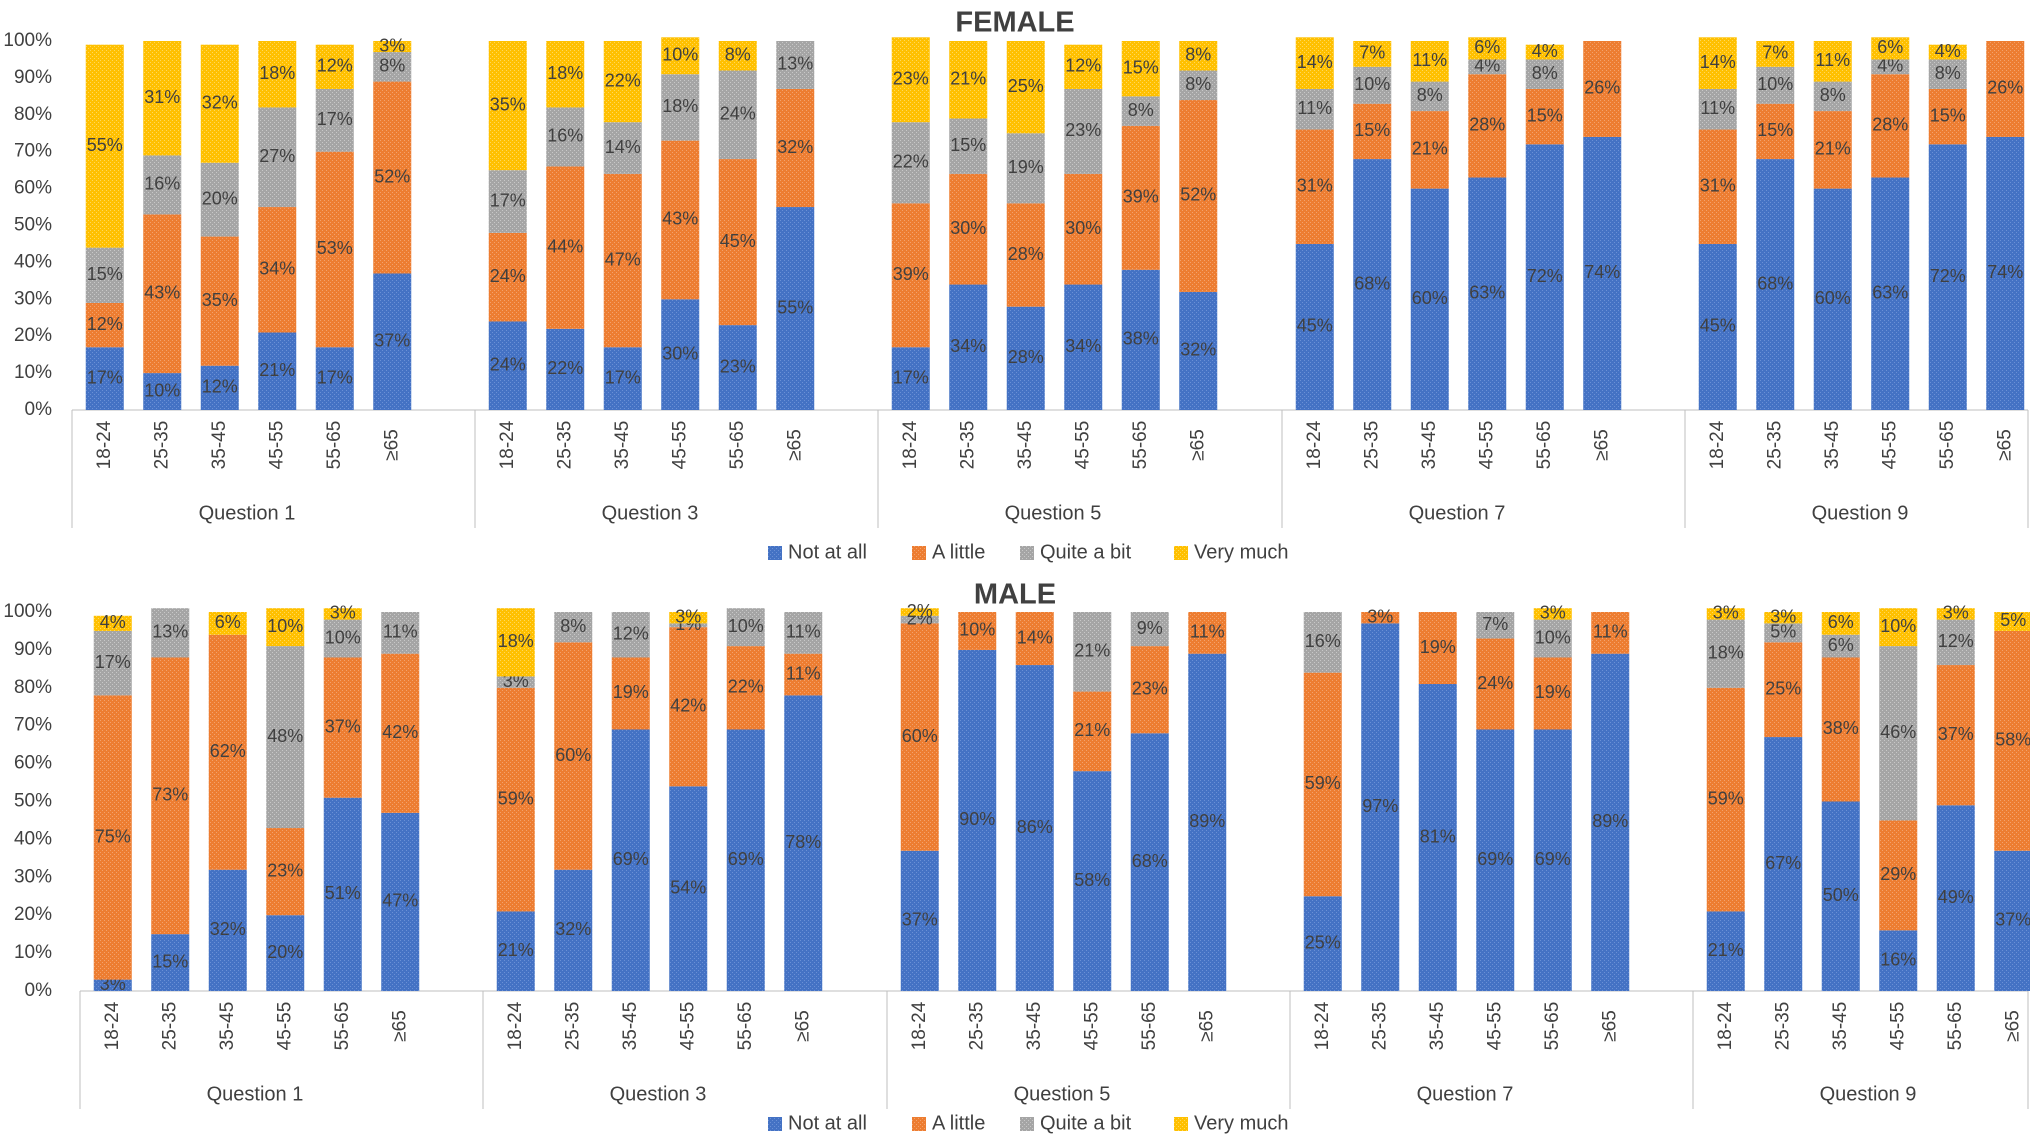  Describe the element at coordinates (679, 445) in the screenshot. I see `female-category-label: 45-55` at that location.